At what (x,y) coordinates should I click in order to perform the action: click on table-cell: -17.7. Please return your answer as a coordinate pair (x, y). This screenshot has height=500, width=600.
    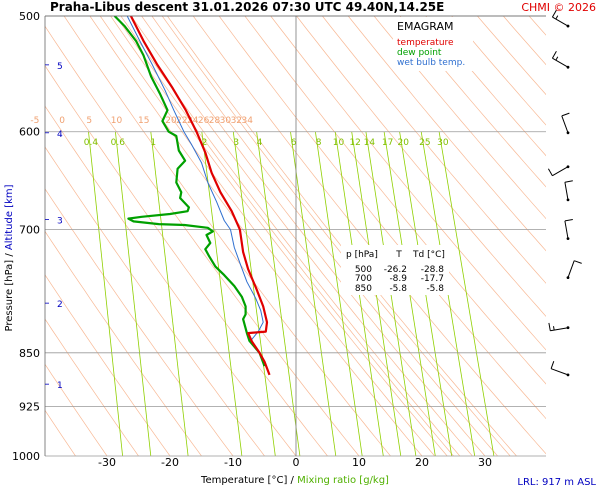
    Looking at the image, I should click on (432, 279).